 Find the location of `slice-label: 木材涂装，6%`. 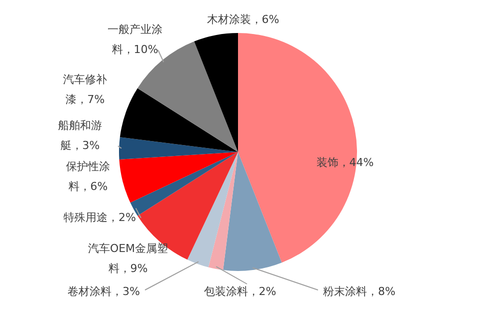

slice-label: 木材涂装，6% is located at coordinates (243, 19).